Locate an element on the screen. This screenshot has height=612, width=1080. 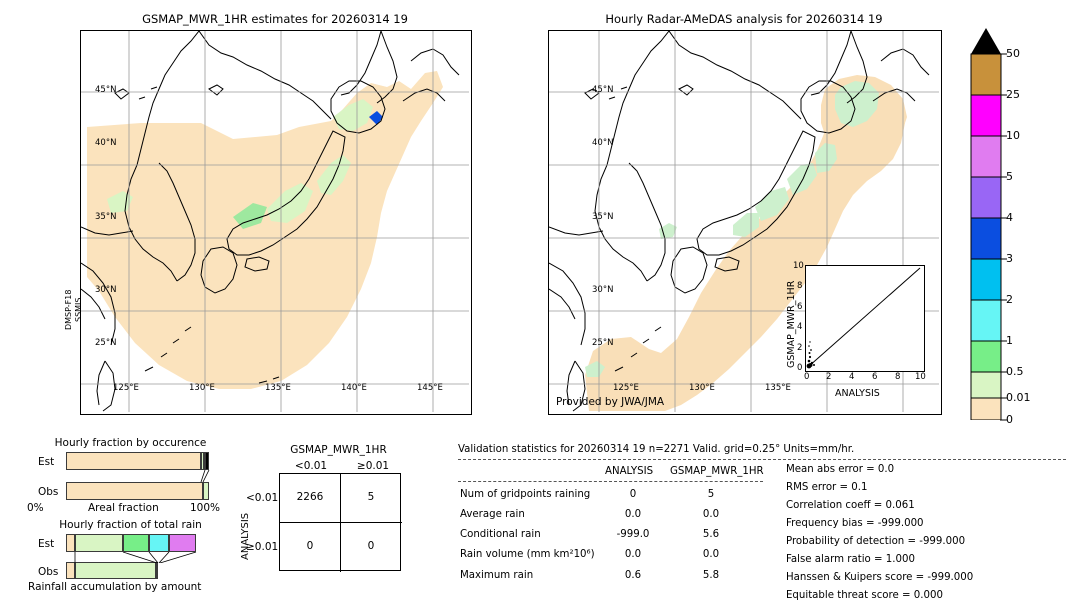
total-rain-chart-title: Hourly fraction of total rain is located at coordinates (130, 525).